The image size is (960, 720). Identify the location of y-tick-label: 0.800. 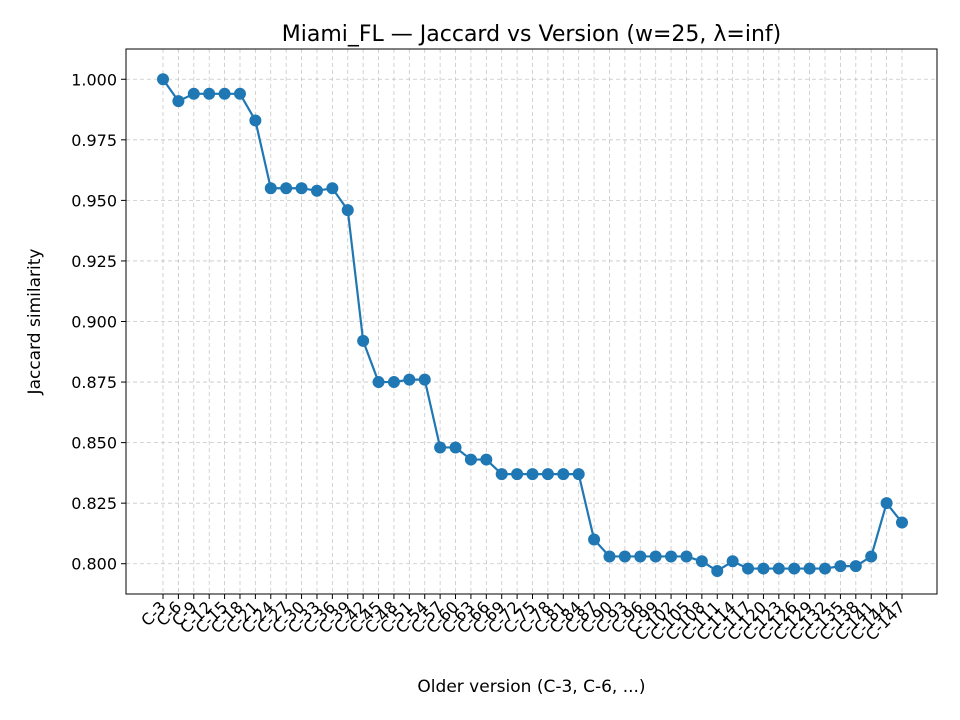
(94, 564).